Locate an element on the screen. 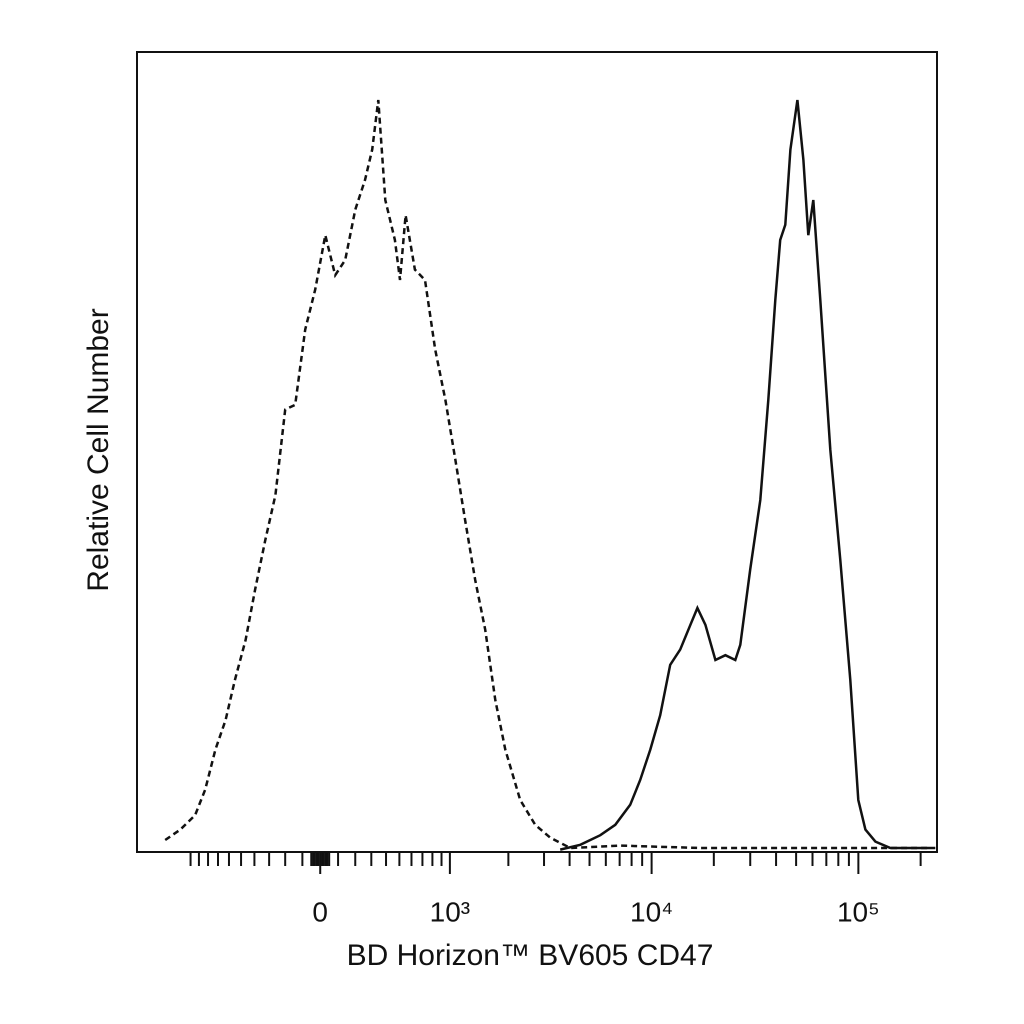  x-tick-label: 0 is located at coordinates (320, 911).